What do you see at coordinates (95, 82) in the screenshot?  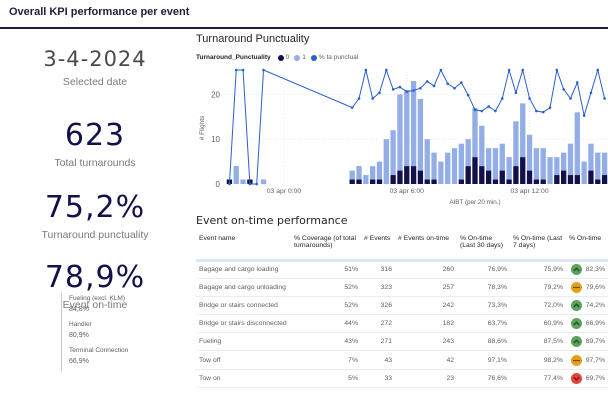 I see `selected-date-label: Selected date` at bounding box center [95, 82].